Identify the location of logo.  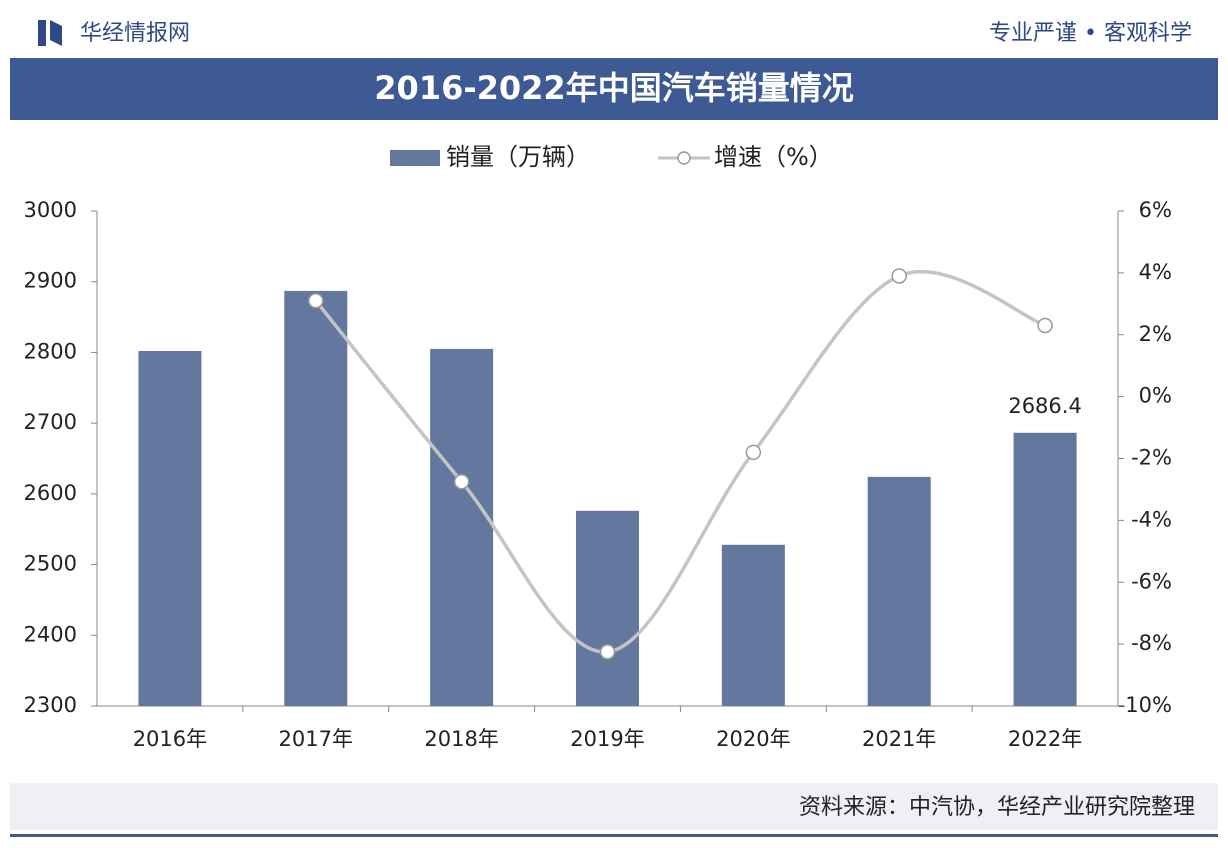
(50, 33).